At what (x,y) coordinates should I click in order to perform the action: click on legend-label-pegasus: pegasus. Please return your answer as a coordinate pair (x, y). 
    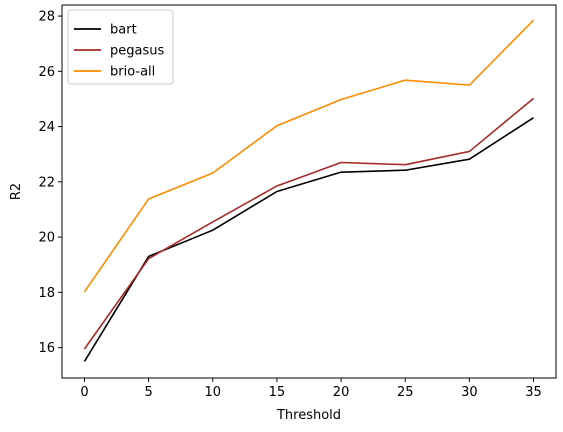
    Looking at the image, I should click on (137, 51).